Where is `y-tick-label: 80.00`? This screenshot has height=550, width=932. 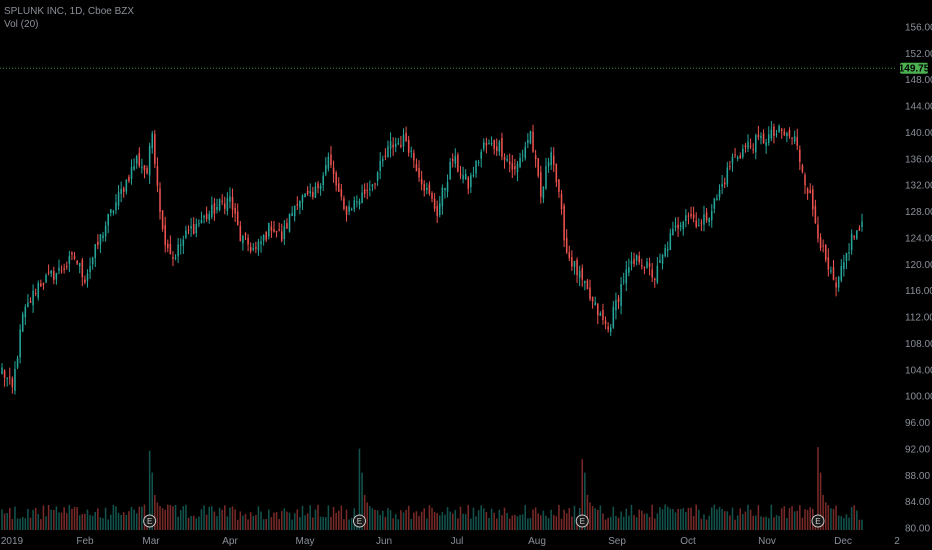
y-tick-label: 80.00 is located at coordinates (917, 529).